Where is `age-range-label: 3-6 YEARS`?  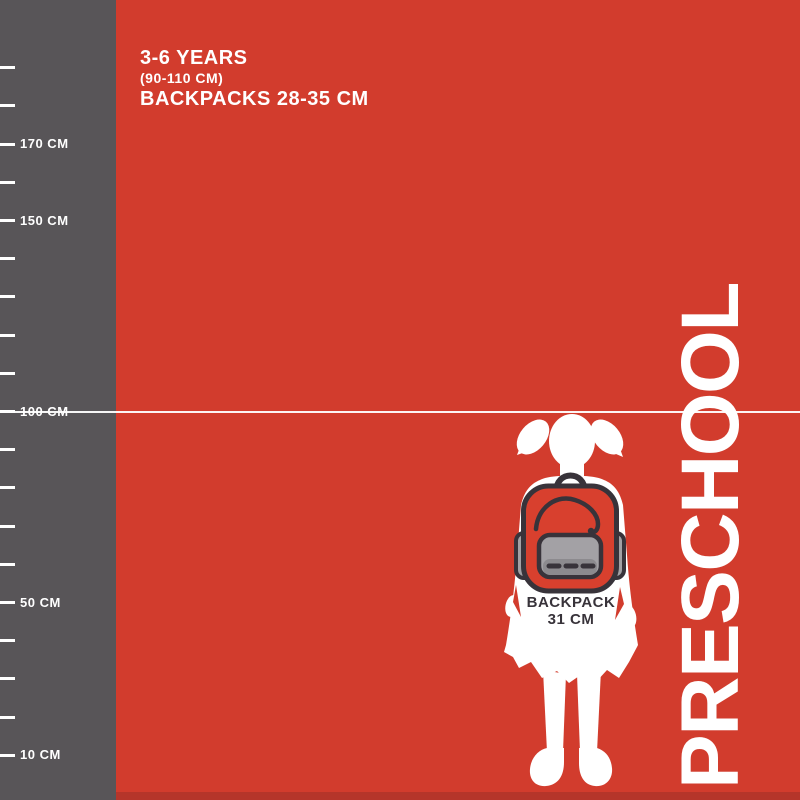
age-range-label: 3-6 YEARS is located at coordinates (194, 58).